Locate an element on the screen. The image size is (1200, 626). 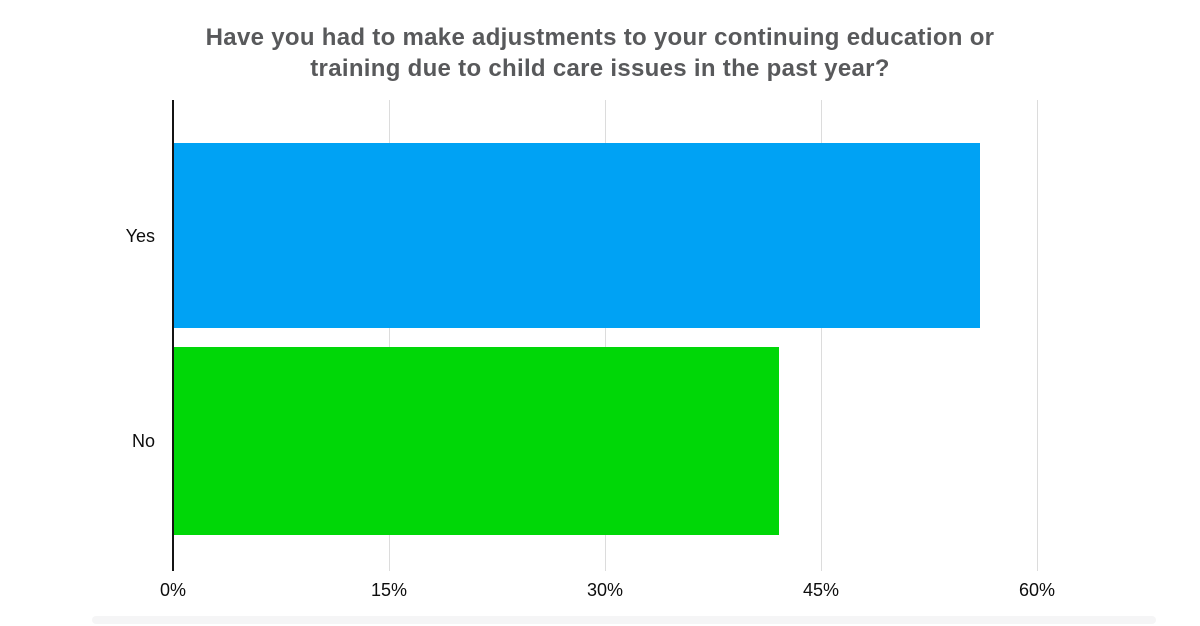
category-label-no: No is located at coordinates (143, 441).